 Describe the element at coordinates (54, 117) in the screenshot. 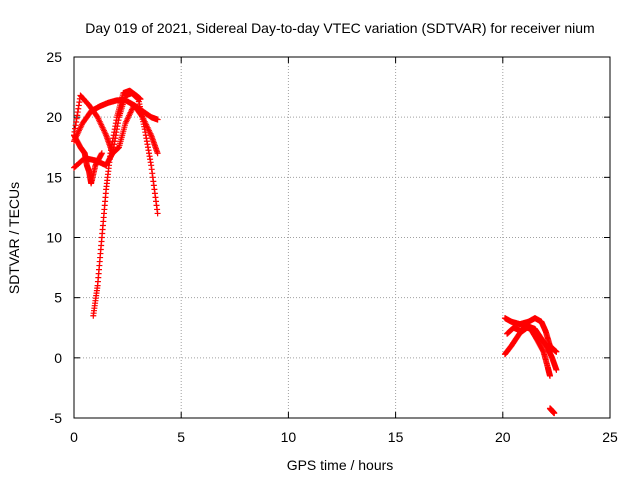

I see `y-tick-label: 20` at that location.